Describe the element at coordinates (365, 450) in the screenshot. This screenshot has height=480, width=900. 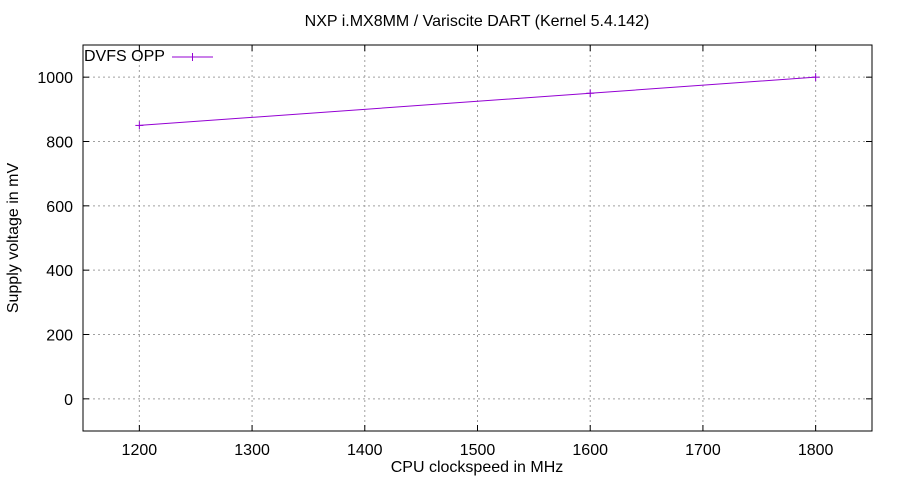
I see `x-tick-label: 1400` at that location.